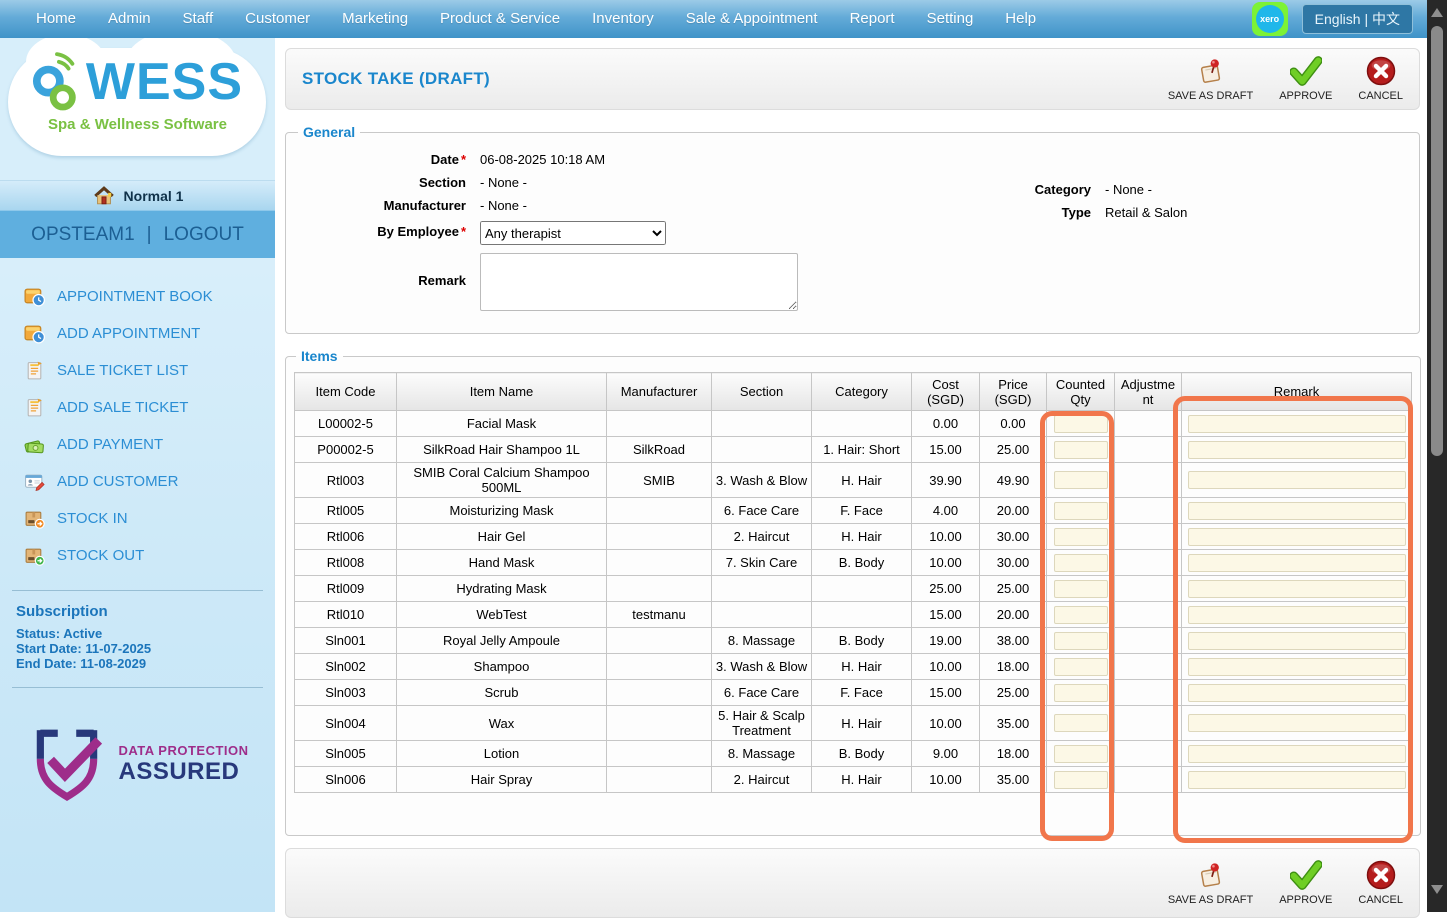  I want to click on sidebar-item-add-customer: ADD CUSTOMER, so click(137, 481).